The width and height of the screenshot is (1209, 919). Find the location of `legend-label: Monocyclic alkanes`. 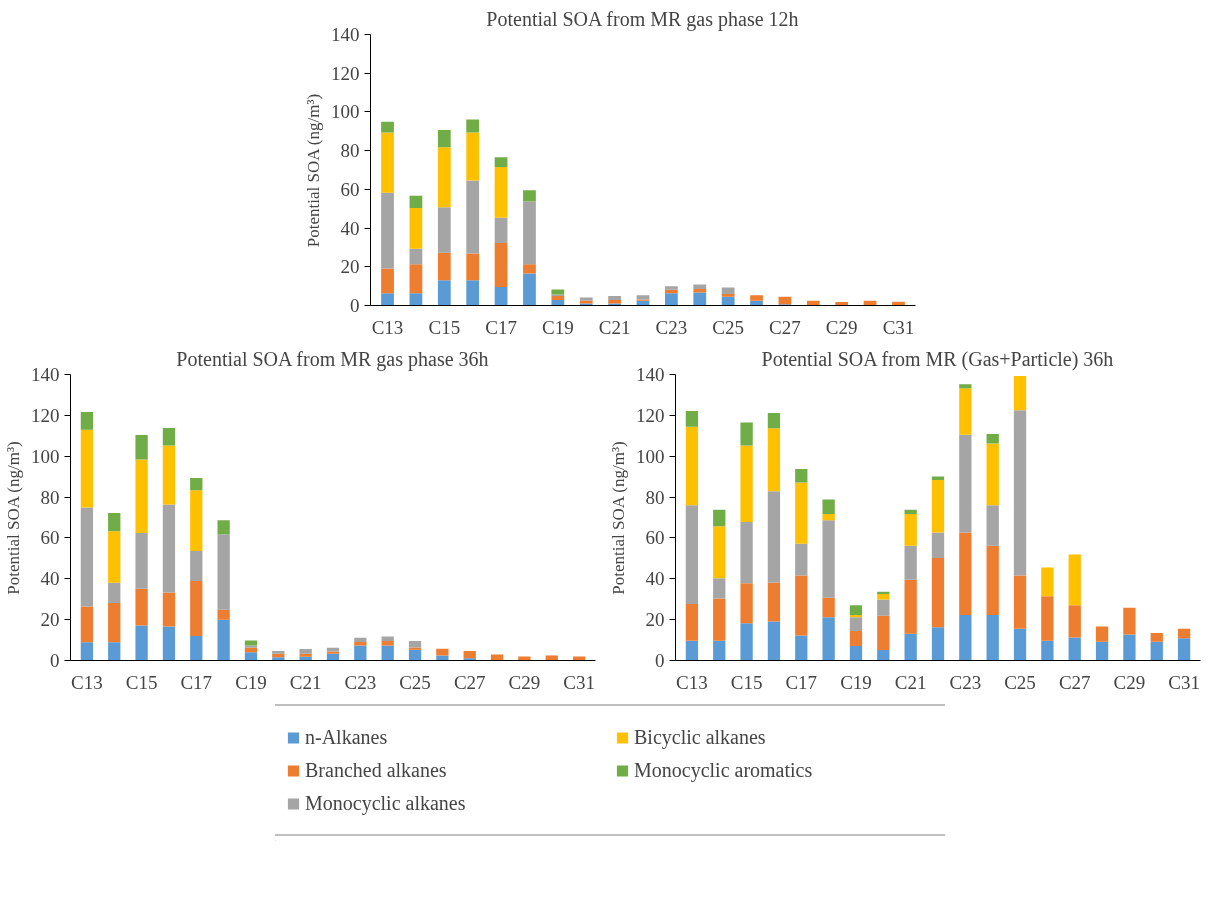

legend-label: Monocyclic alkanes is located at coordinates (386, 803).